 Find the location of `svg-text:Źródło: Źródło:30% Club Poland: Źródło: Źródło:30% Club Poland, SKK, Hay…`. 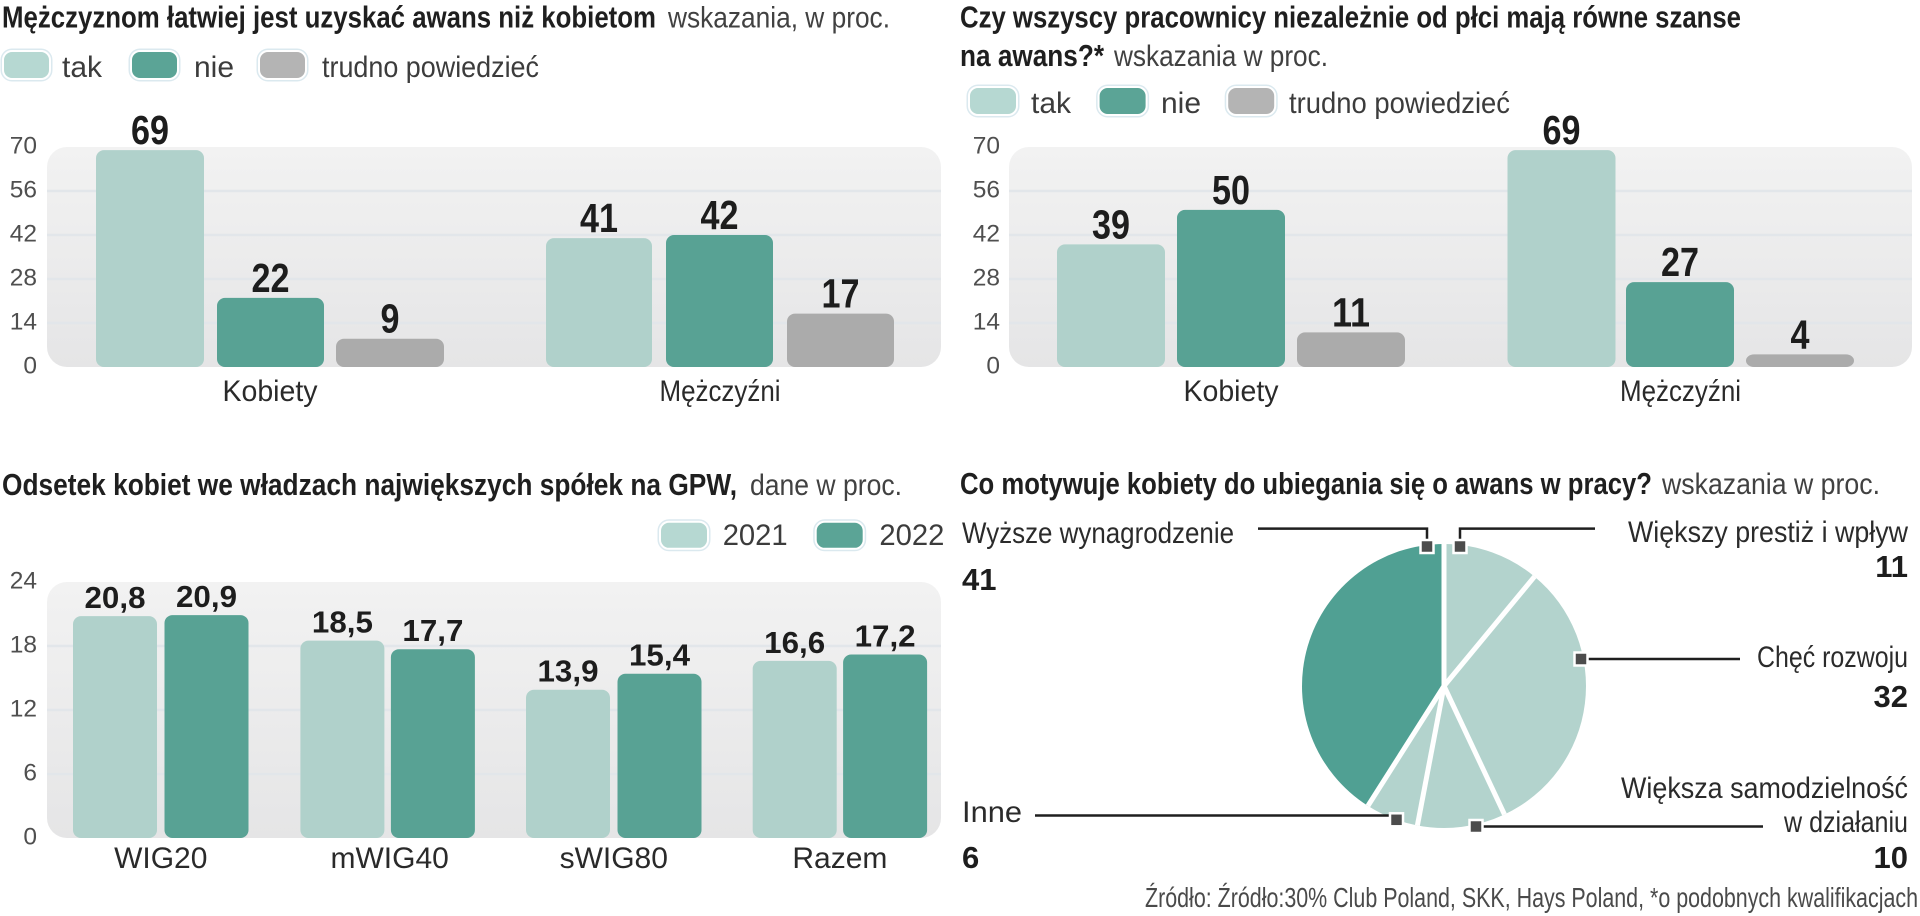

svg-text:Źródło: Źródło:30% Club Poland: Źródło: Źródło:30% Club Poland, SKK, Hay… is located at coordinates (1531, 897).